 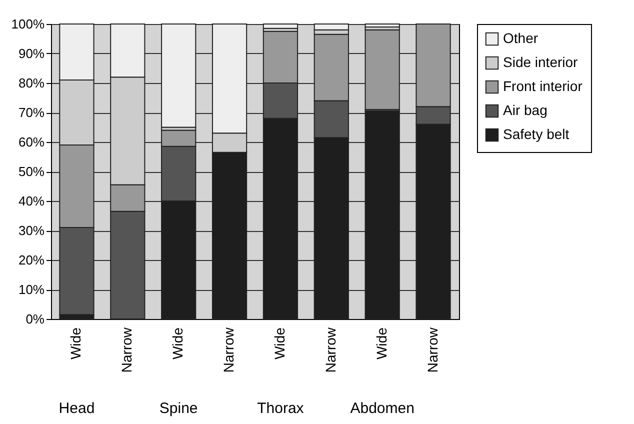 I want to click on y-tick-label: 50%, so click(x=31, y=171).